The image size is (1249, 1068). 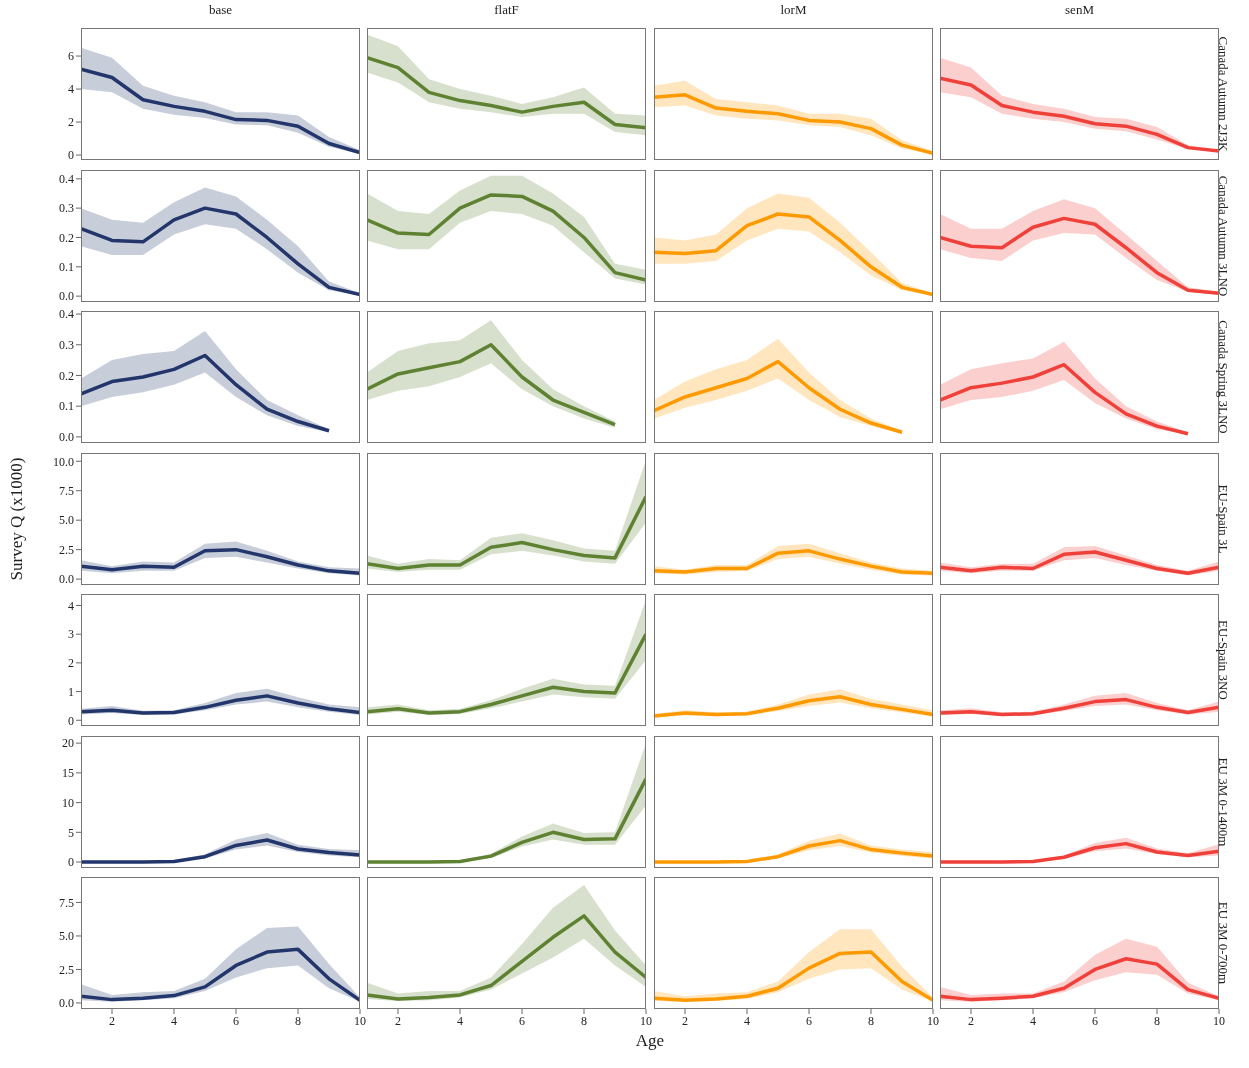 What do you see at coordinates (1223, 377) in the screenshot?
I see `annotation: Canada Spring 3LNO` at bounding box center [1223, 377].